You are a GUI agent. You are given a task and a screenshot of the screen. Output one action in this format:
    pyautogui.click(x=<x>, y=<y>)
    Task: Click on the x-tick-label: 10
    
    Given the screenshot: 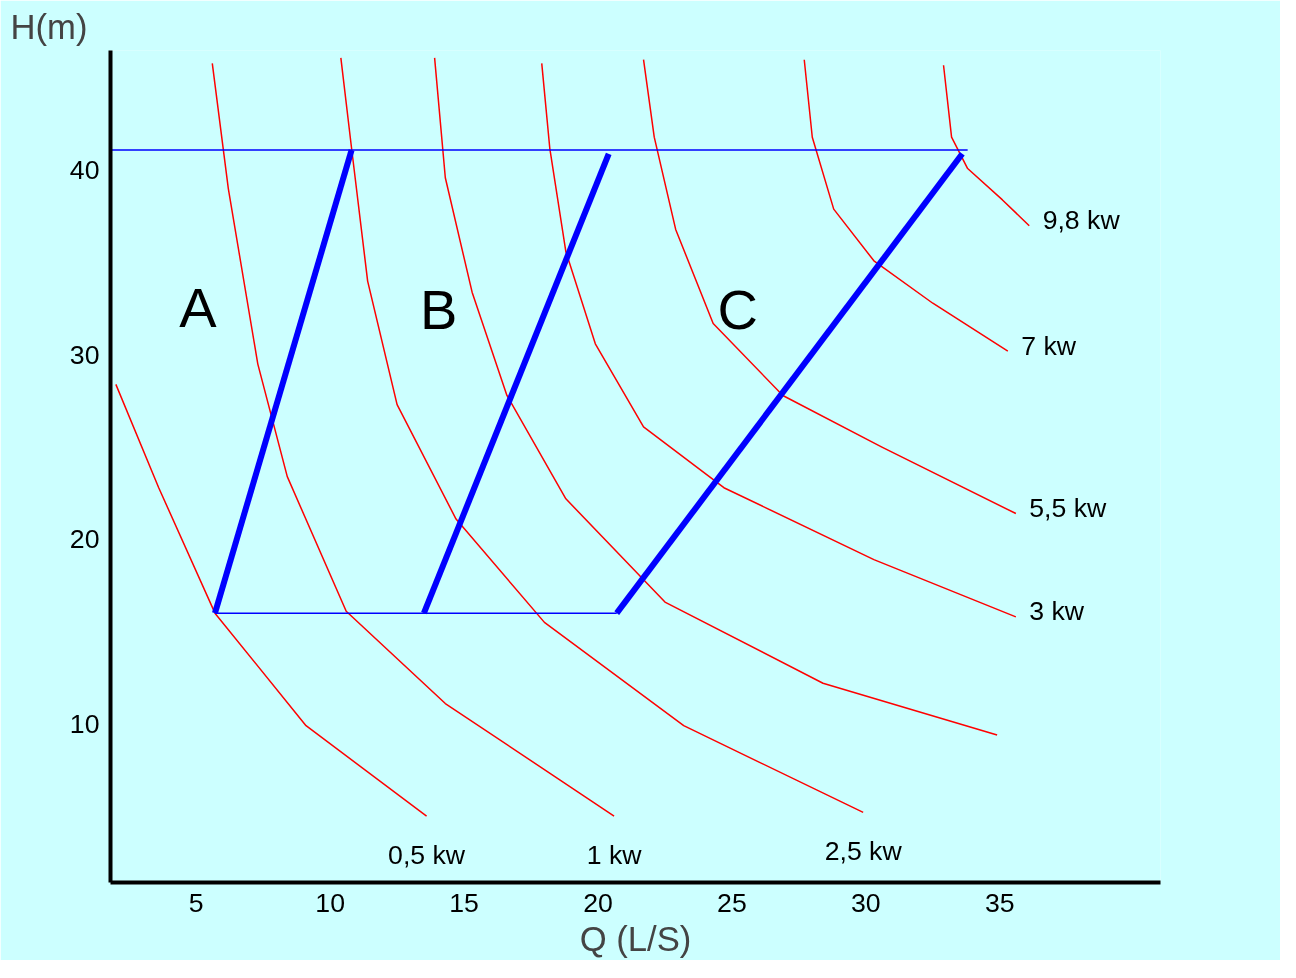 What is the action you would take?
    pyautogui.click(x=330, y=902)
    